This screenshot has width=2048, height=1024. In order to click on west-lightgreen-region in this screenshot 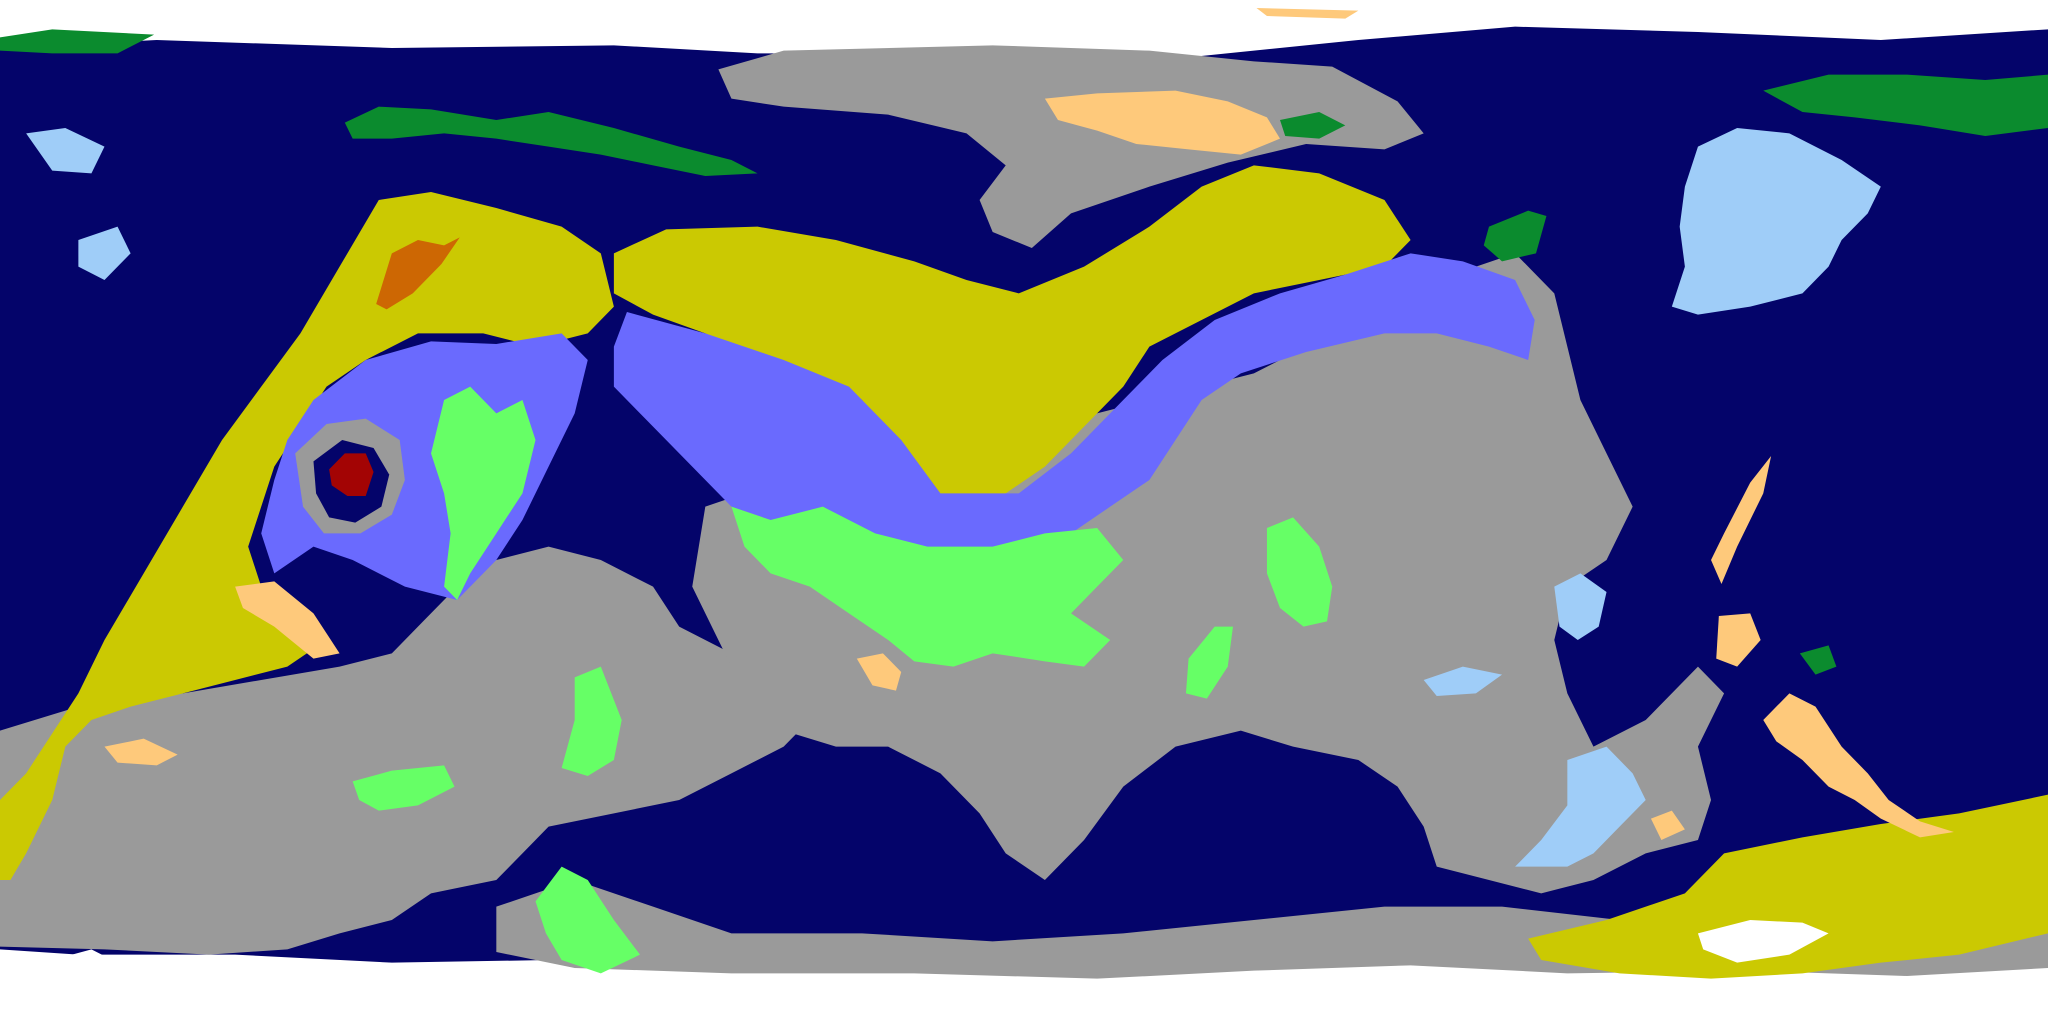, I will do `click(483, 493)`.